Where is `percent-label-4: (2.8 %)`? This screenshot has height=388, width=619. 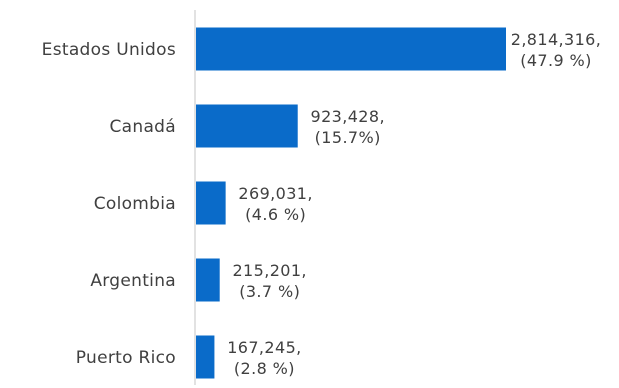
percent-label-4: (2.8 %) is located at coordinates (264, 368).